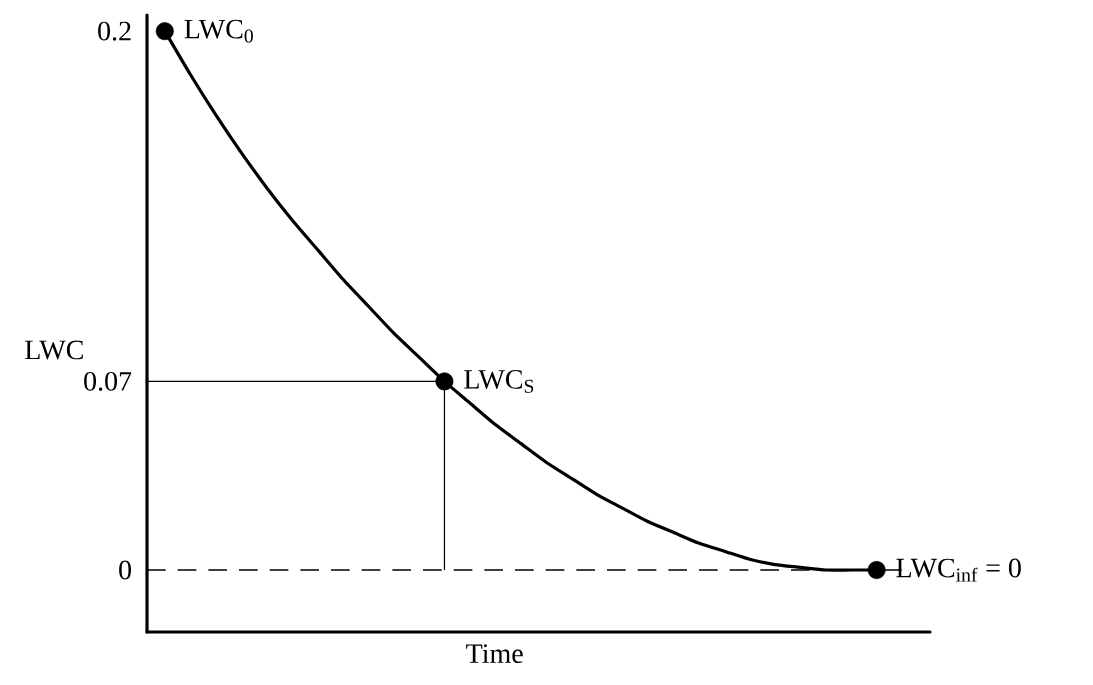 This screenshot has height=685, width=1093. What do you see at coordinates (958, 570) in the screenshot?
I see `annotation: LWC$_{inf}$ = 0` at bounding box center [958, 570].